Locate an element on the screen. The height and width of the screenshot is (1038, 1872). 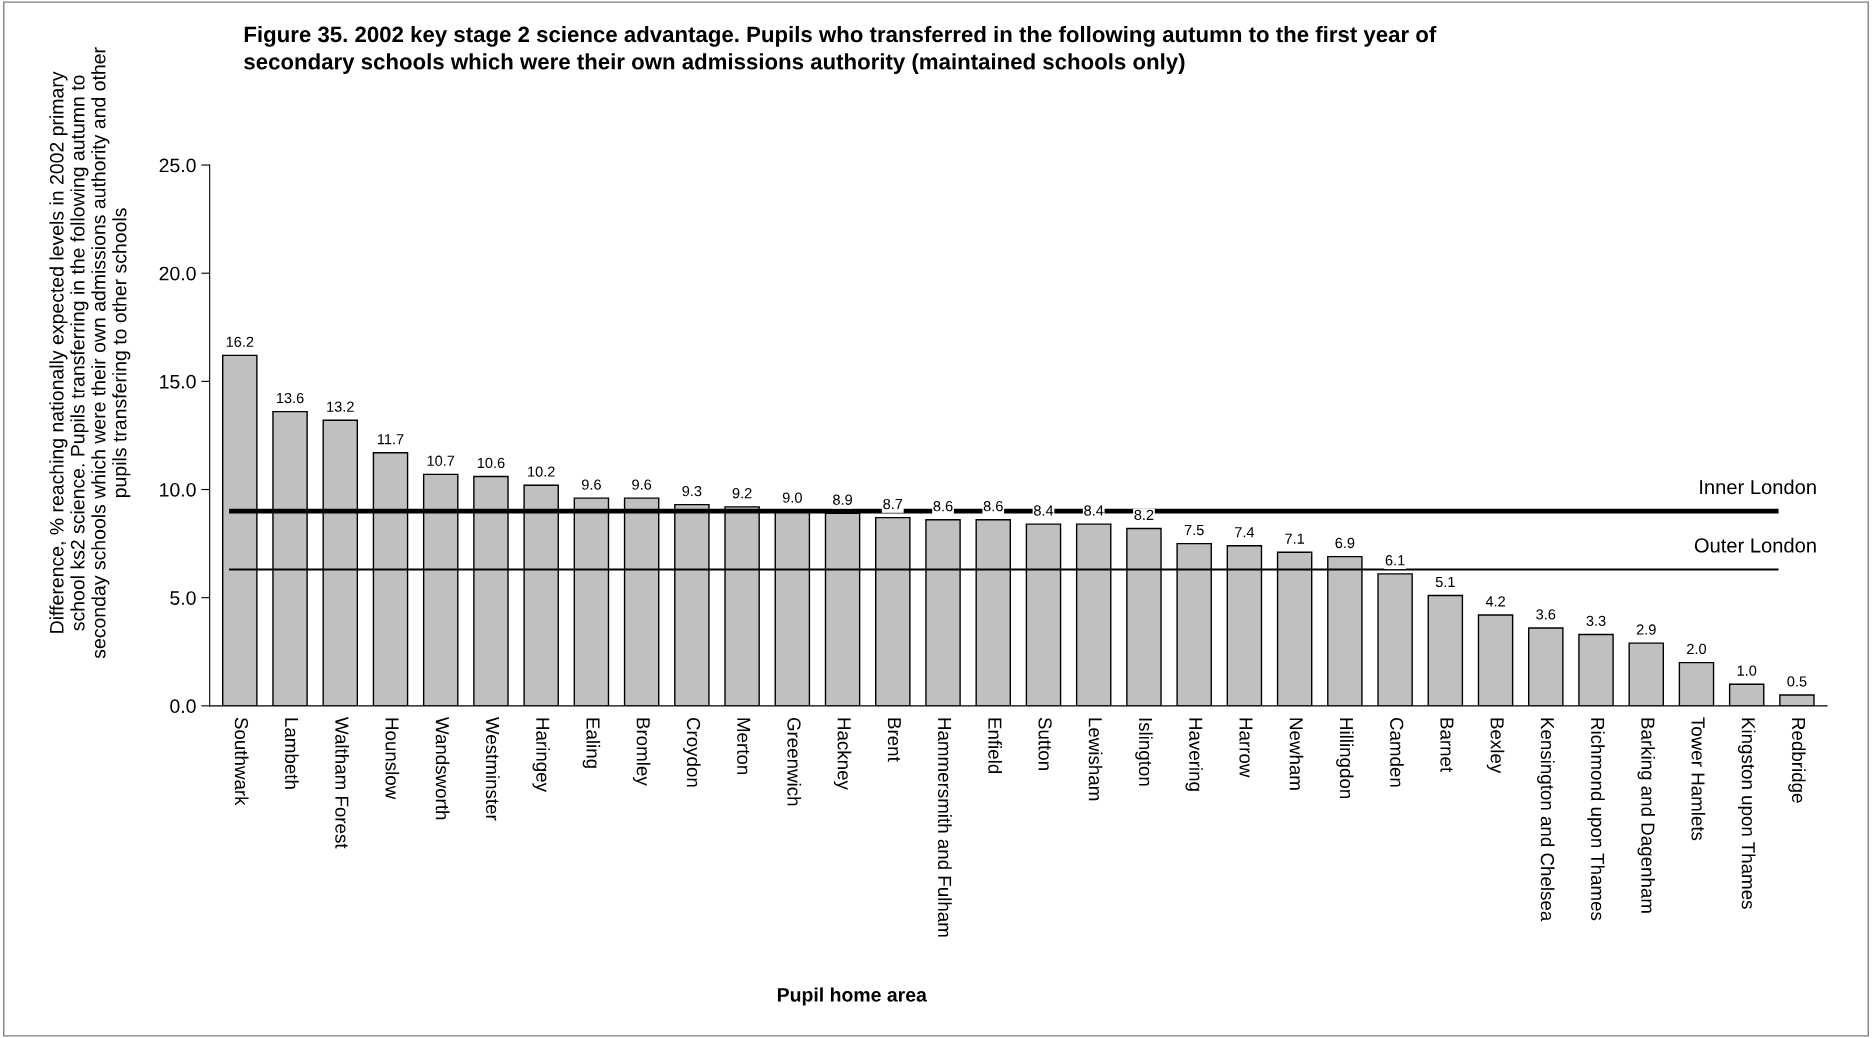
data-label: 8.7 is located at coordinates (893, 504).